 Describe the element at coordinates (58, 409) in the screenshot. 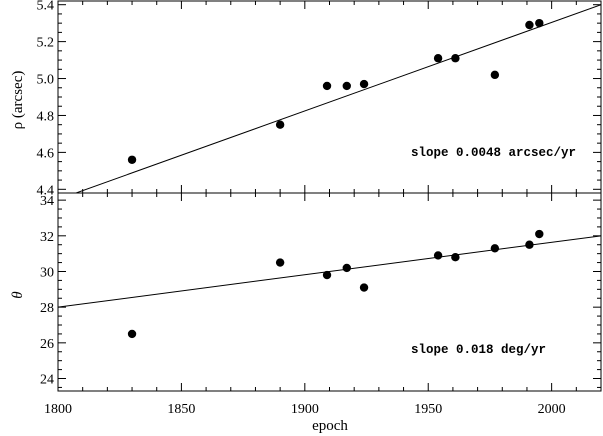

I see `x-tick-label: 1800` at that location.